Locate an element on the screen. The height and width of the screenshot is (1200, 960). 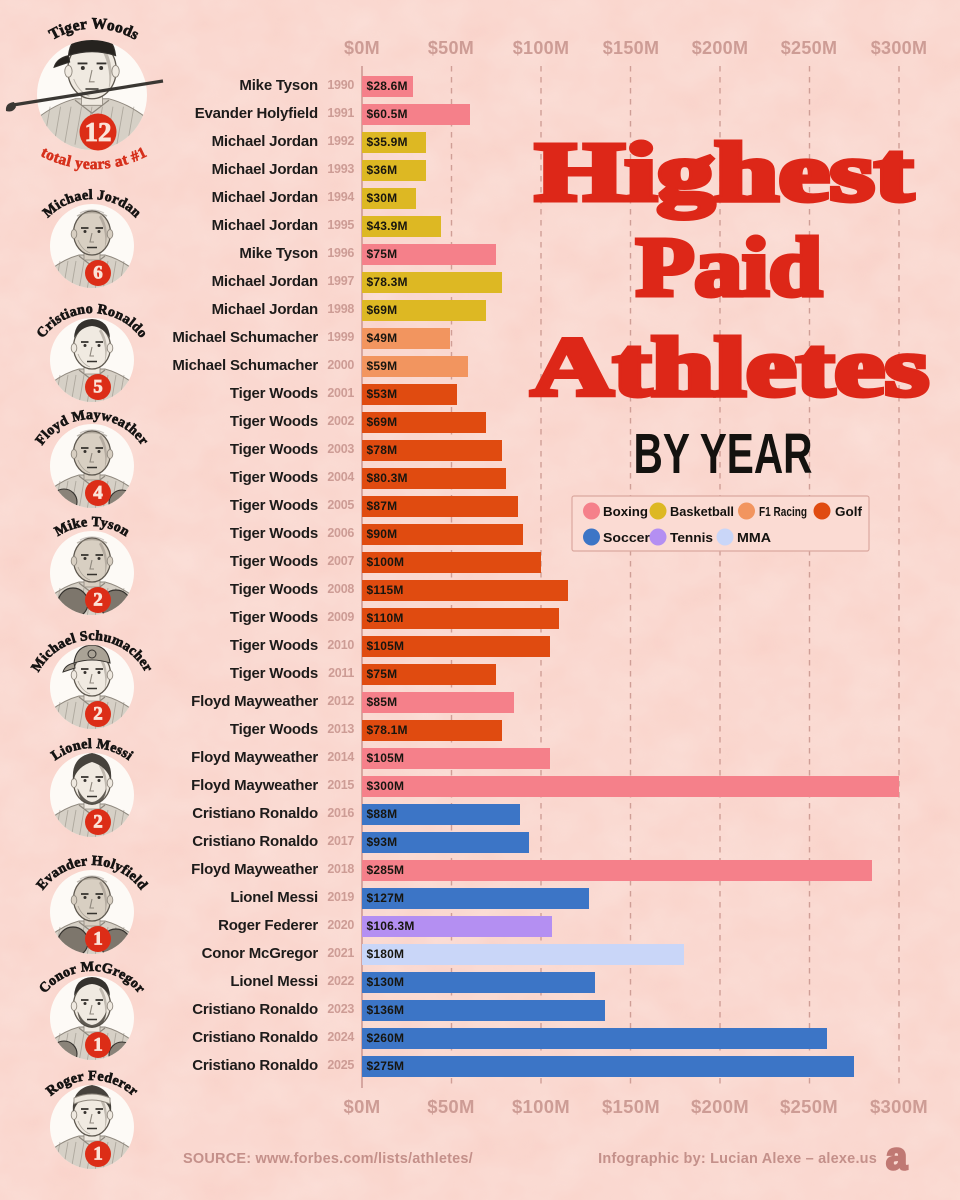
svg-text: BY YEAR is located at coordinates (723, 454).